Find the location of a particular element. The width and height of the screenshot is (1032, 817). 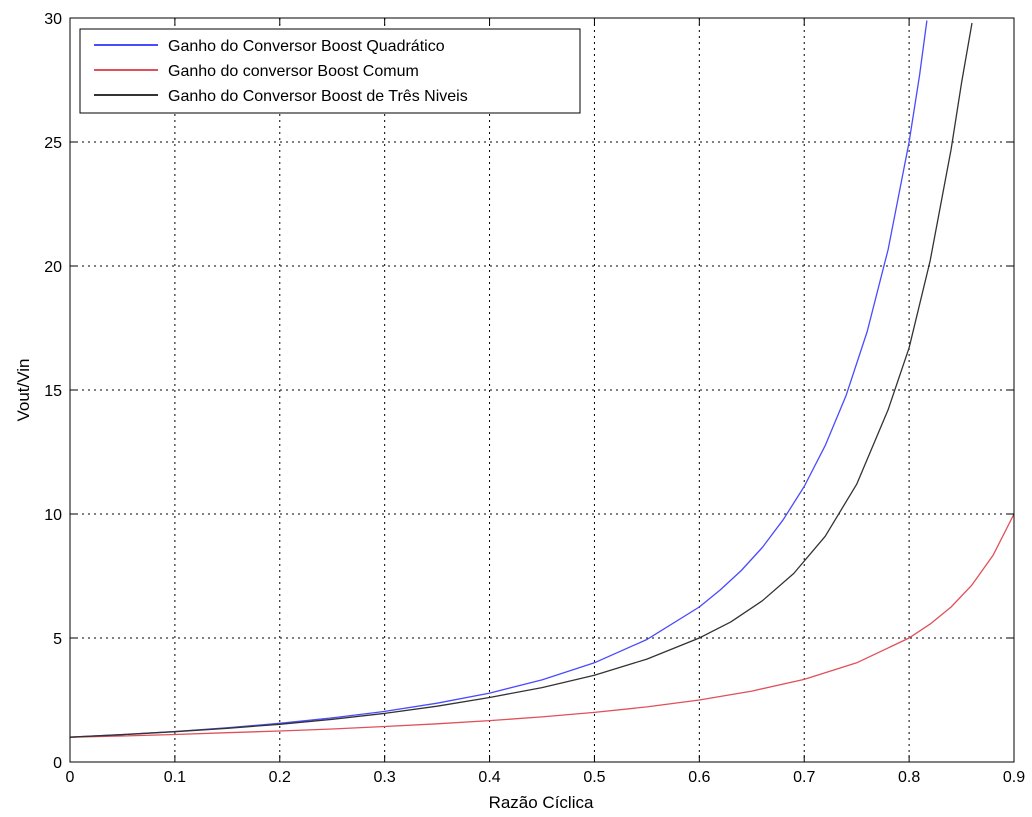

x-tick-label: 0.2 is located at coordinates (280, 777).